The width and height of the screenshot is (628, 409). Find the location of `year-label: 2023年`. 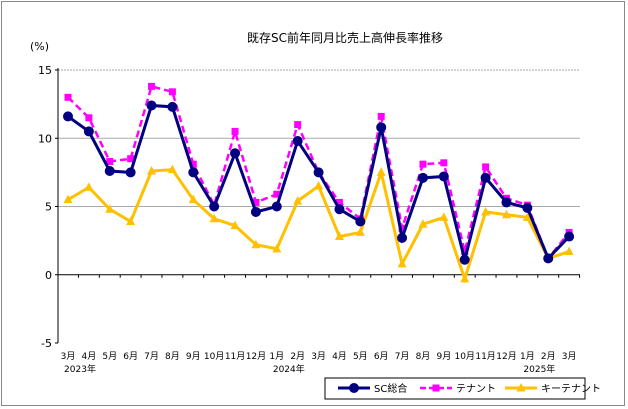

year-label: 2023年 is located at coordinates (80, 369).